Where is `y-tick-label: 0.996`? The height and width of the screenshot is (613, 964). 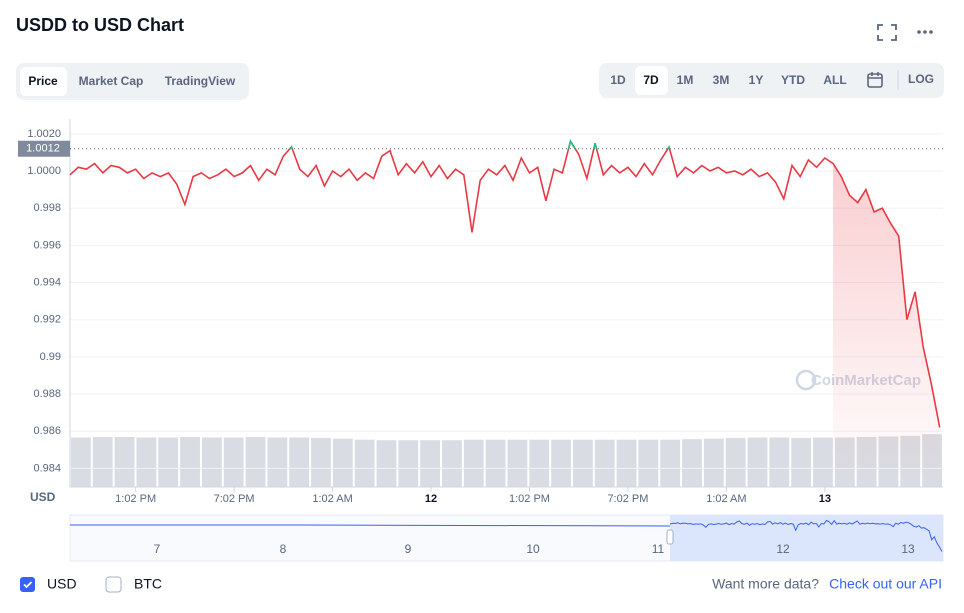 y-tick-label: 0.996 is located at coordinates (47, 245).